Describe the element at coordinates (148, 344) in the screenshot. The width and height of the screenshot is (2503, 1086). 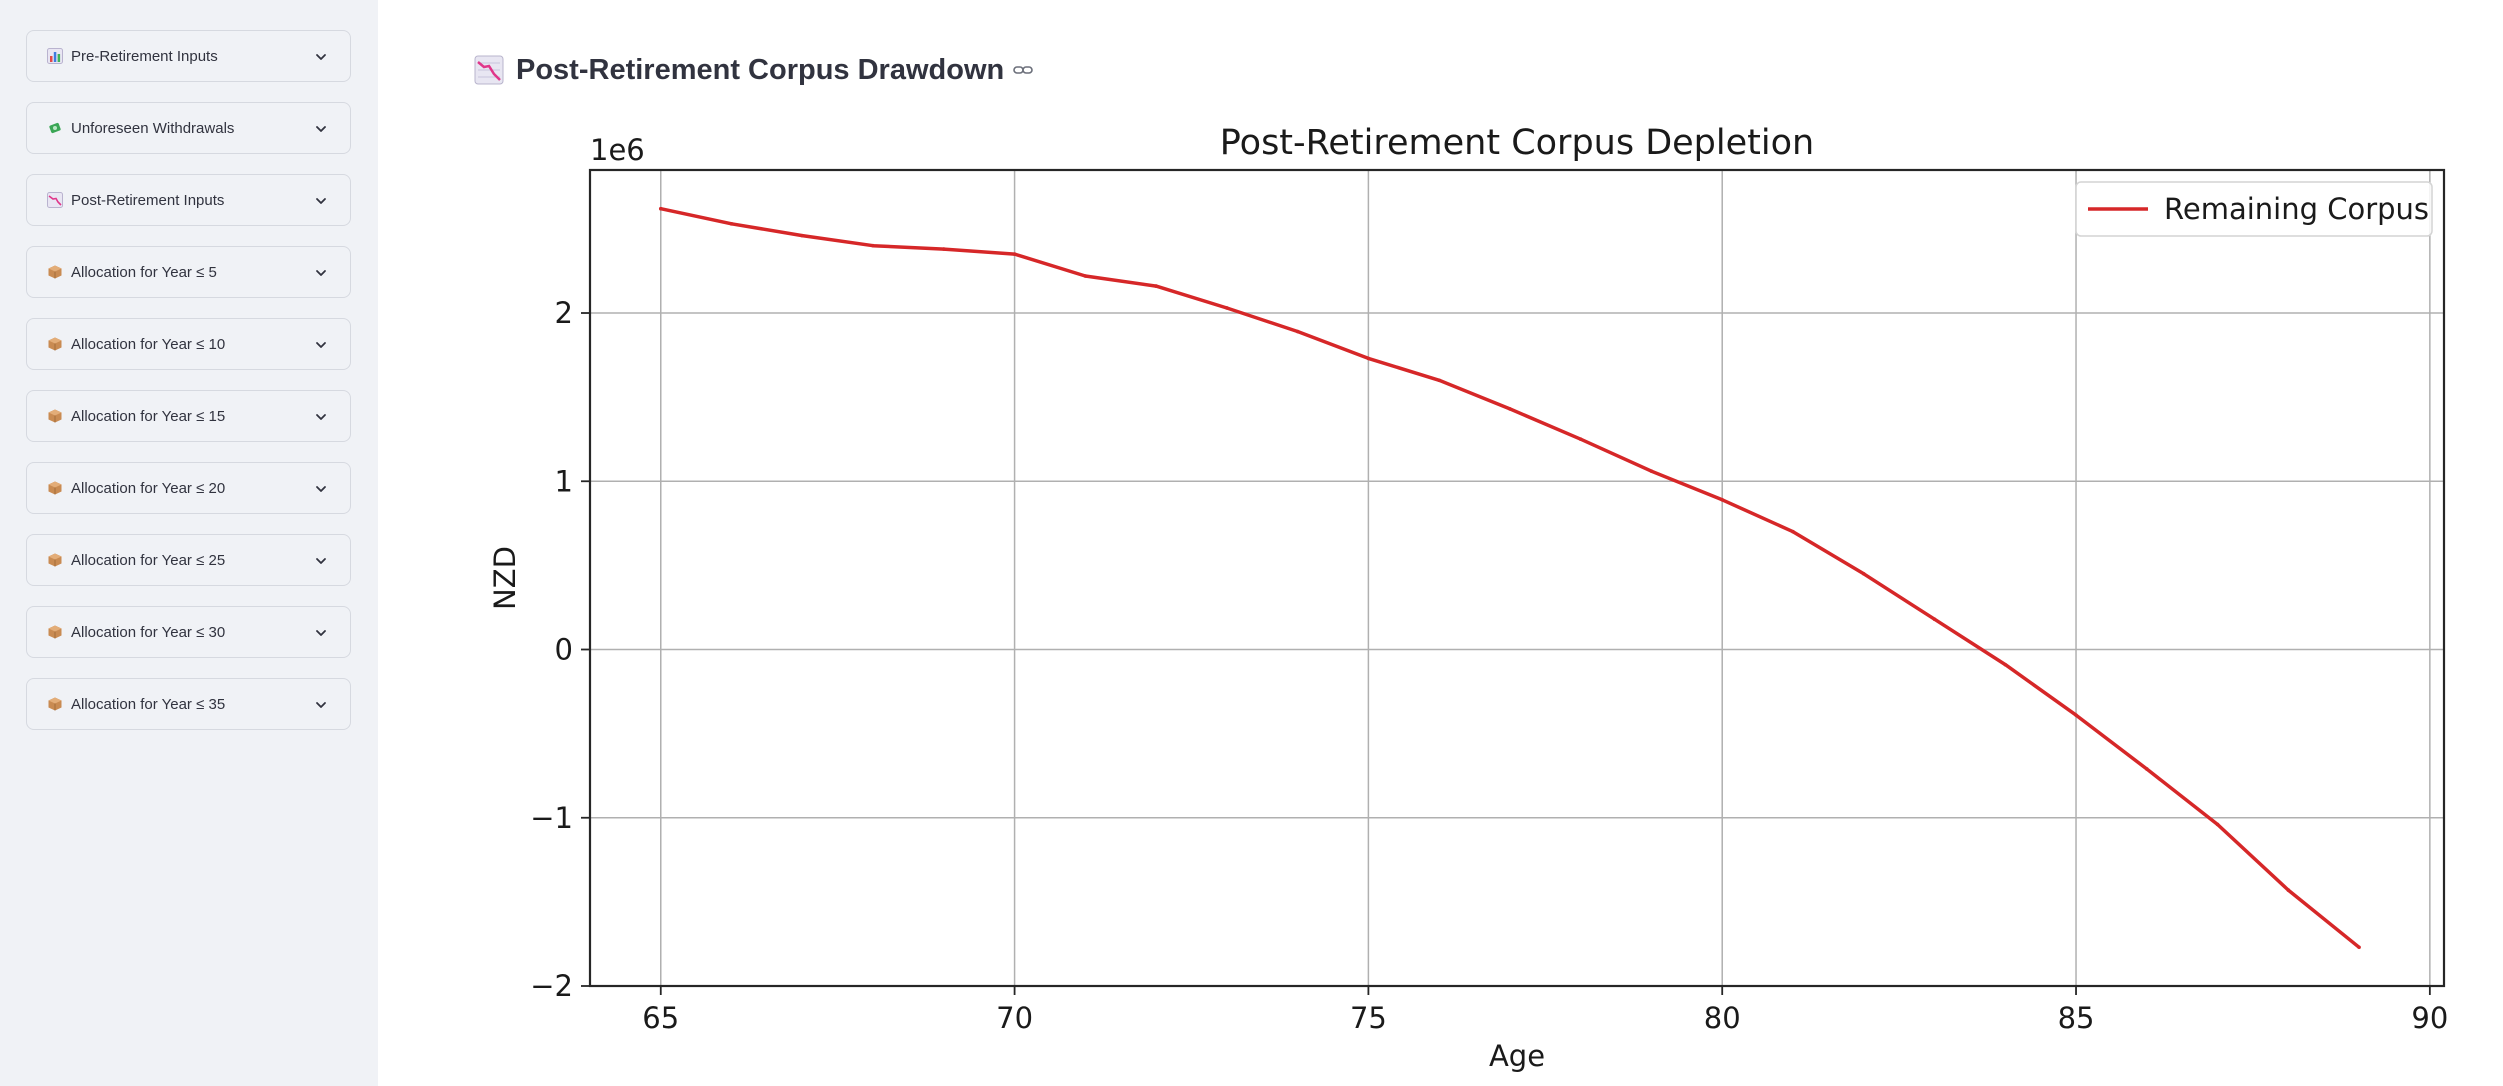
I see `expander-label: Allocation for Year ≤ 10` at that location.